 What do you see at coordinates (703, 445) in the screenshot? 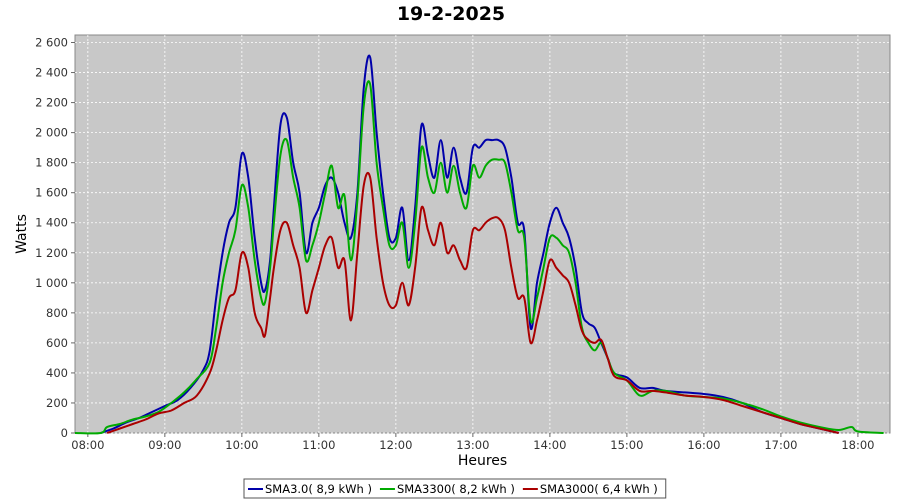
I see `x-tick-label: 16:00` at bounding box center [703, 445].